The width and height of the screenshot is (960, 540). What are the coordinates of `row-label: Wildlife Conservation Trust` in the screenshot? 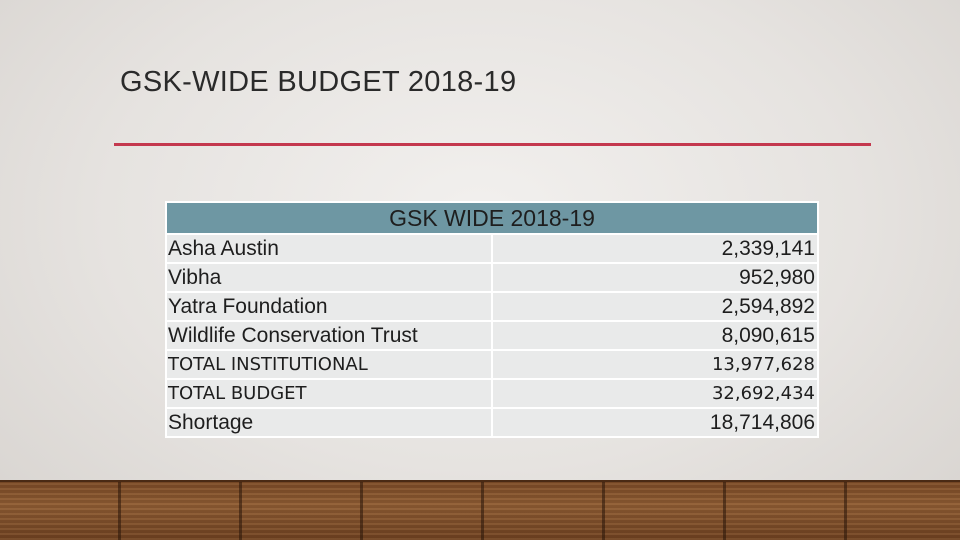 It's located at (329, 335).